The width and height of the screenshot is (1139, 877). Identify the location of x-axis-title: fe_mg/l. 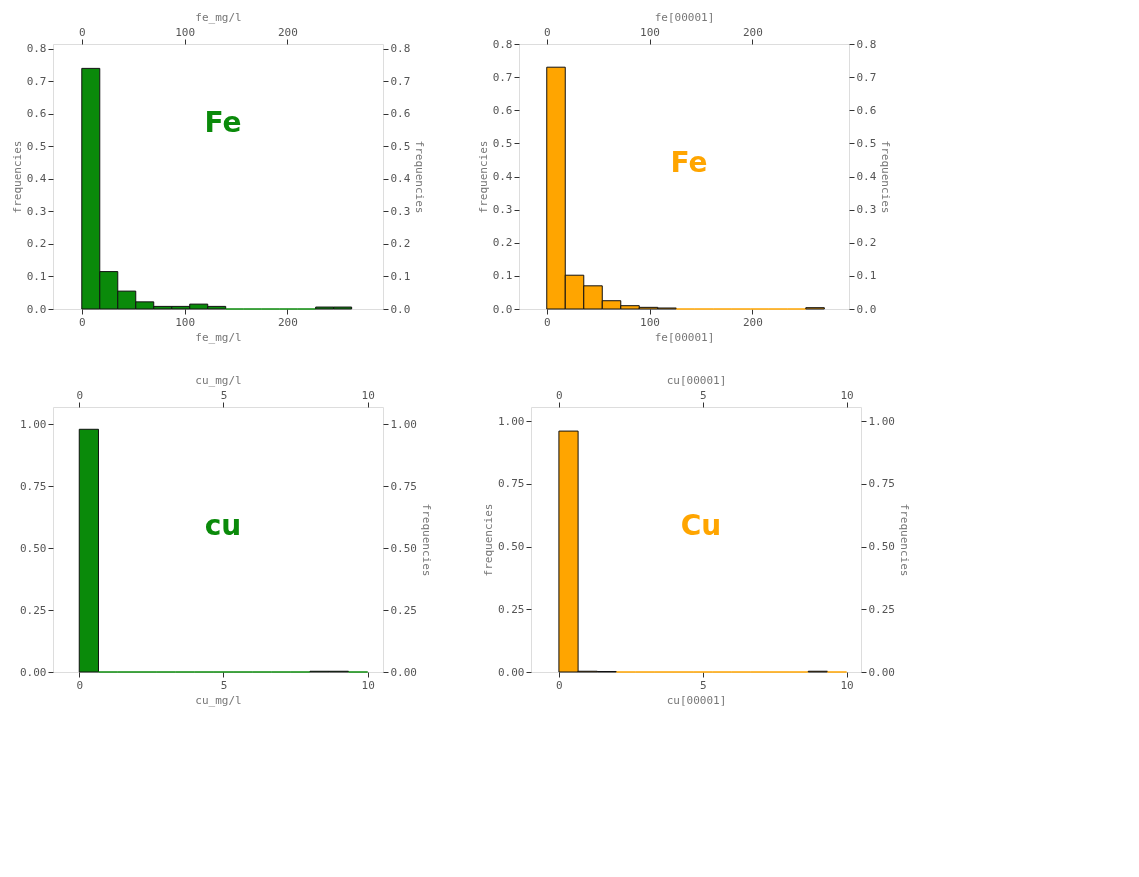
(218, 337).